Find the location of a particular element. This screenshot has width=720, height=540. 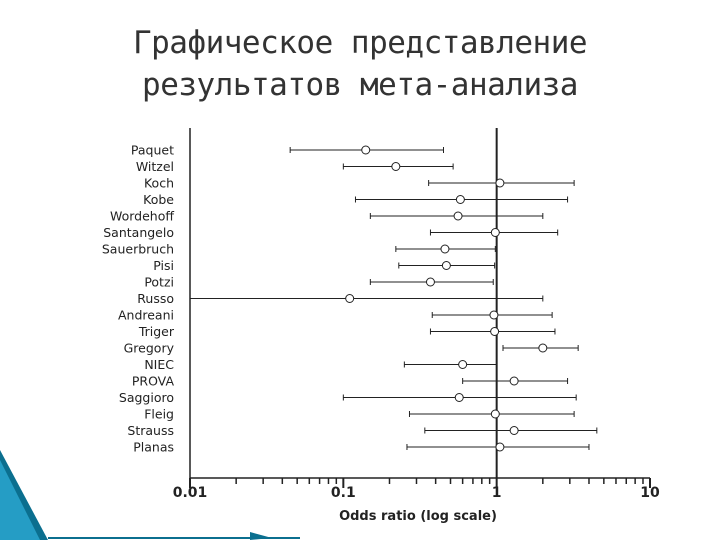

study-label: Pisi is located at coordinates (163, 265).